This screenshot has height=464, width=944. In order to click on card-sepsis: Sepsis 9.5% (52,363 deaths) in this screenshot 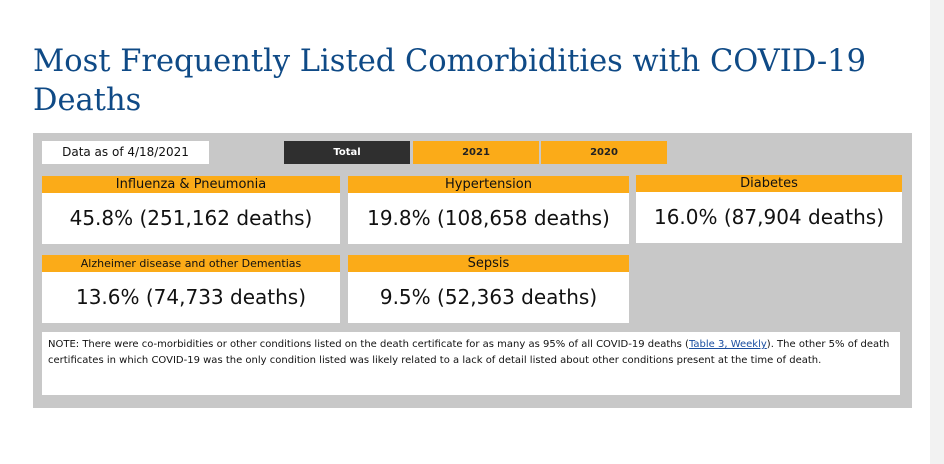, I will do `click(488, 289)`.